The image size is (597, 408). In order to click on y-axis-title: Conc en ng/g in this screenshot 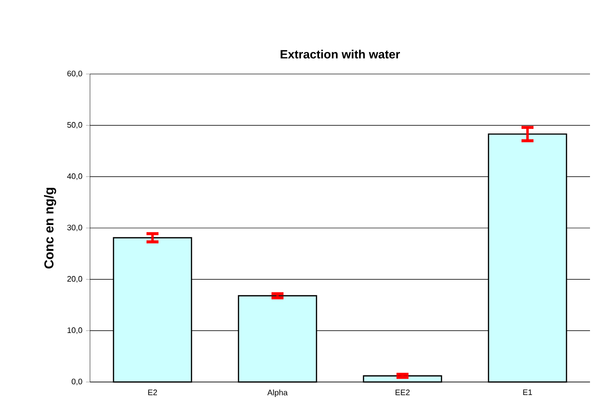, I will do `click(50, 228)`.